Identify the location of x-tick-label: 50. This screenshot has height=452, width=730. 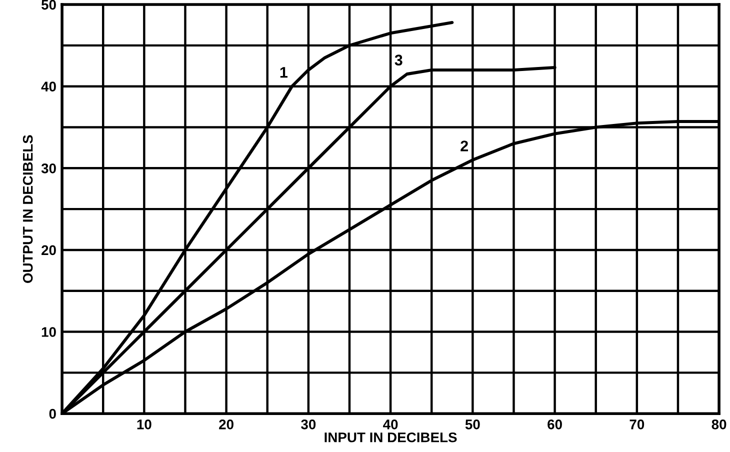
(472, 425).